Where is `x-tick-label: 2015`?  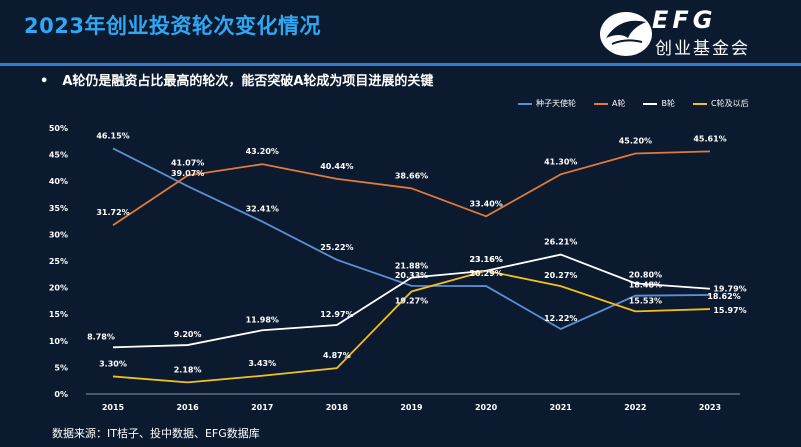
x-tick-label: 2015 is located at coordinates (113, 407).